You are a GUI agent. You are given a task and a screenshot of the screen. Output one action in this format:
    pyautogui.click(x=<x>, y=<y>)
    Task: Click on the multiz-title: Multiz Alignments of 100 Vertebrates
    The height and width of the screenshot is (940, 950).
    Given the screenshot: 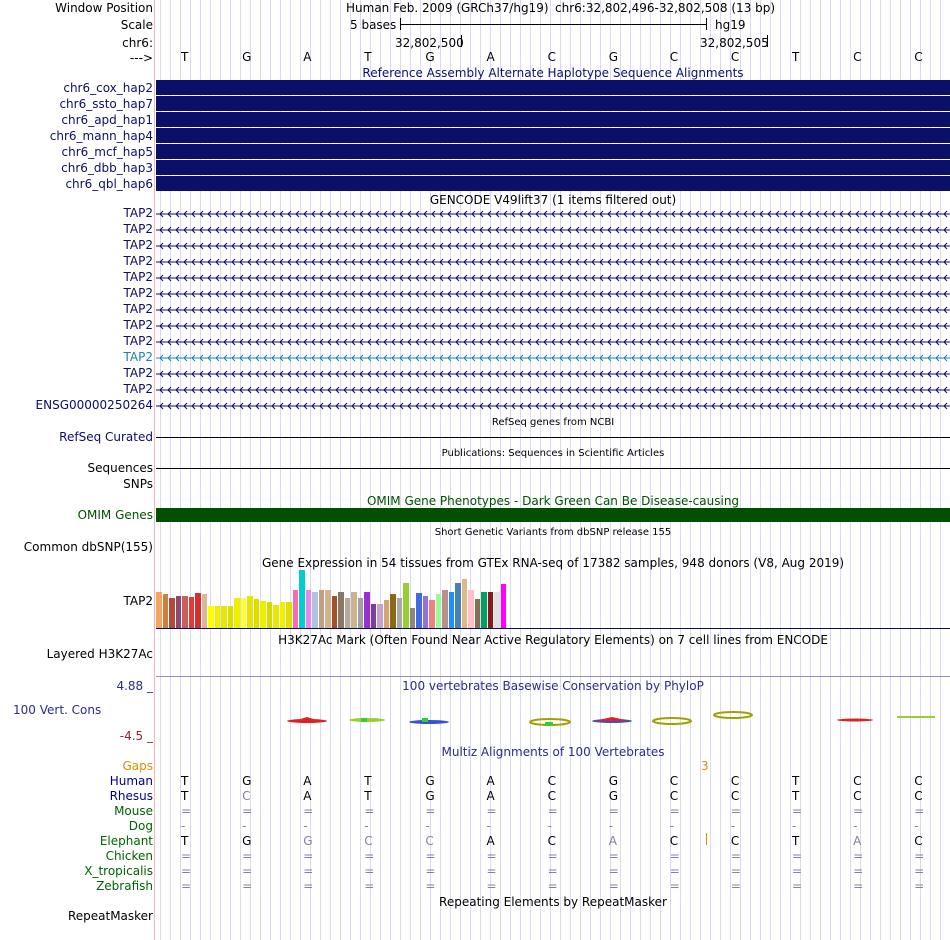 What is the action you would take?
    pyautogui.click(x=553, y=752)
    